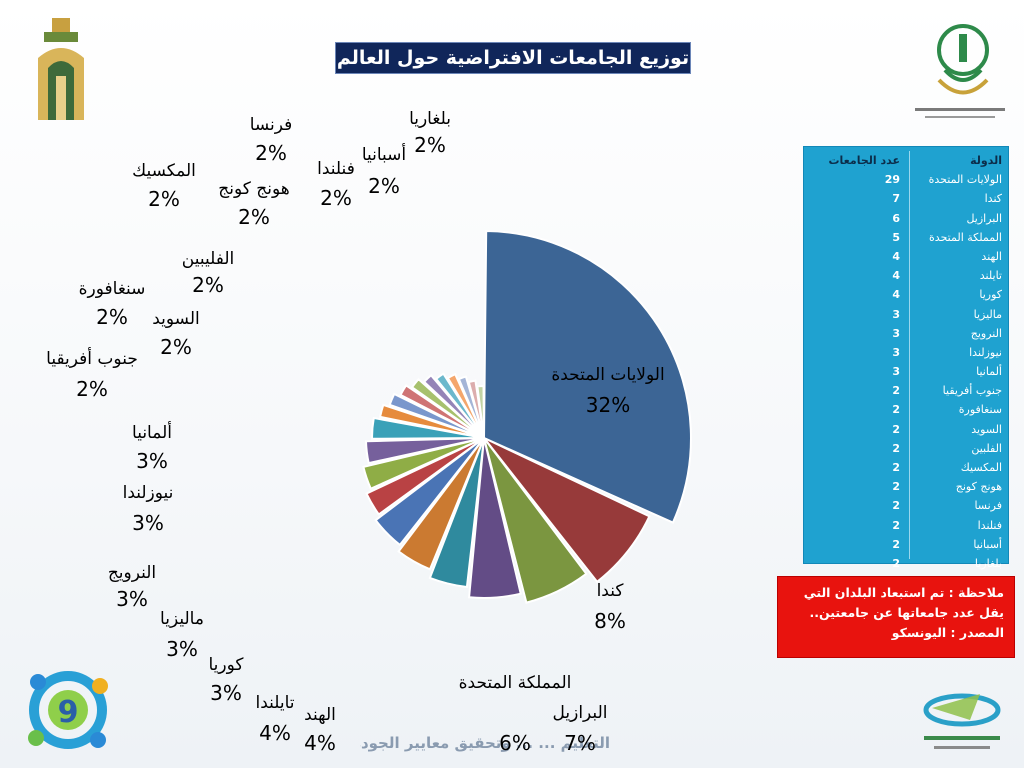  Describe the element at coordinates (515, 743) in the screenshot. I see `slice-percent: 6%` at that location.